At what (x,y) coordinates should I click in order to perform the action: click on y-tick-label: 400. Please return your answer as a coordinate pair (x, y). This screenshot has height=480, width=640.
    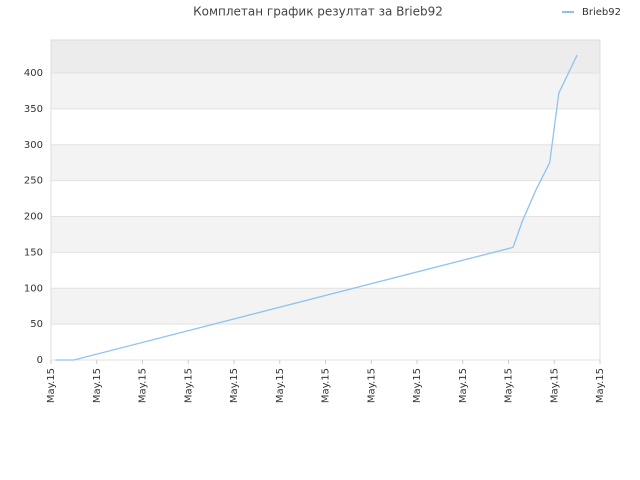
    Looking at the image, I should click on (33, 73).